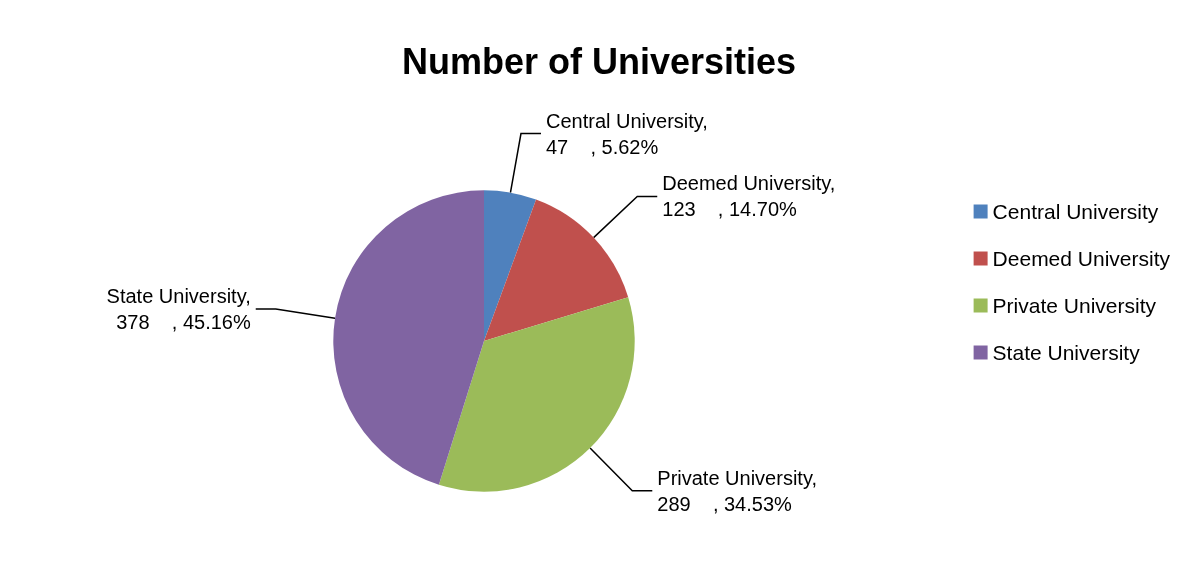 The image size is (1198, 564). I want to click on category-label: Central University,, so click(626, 120).